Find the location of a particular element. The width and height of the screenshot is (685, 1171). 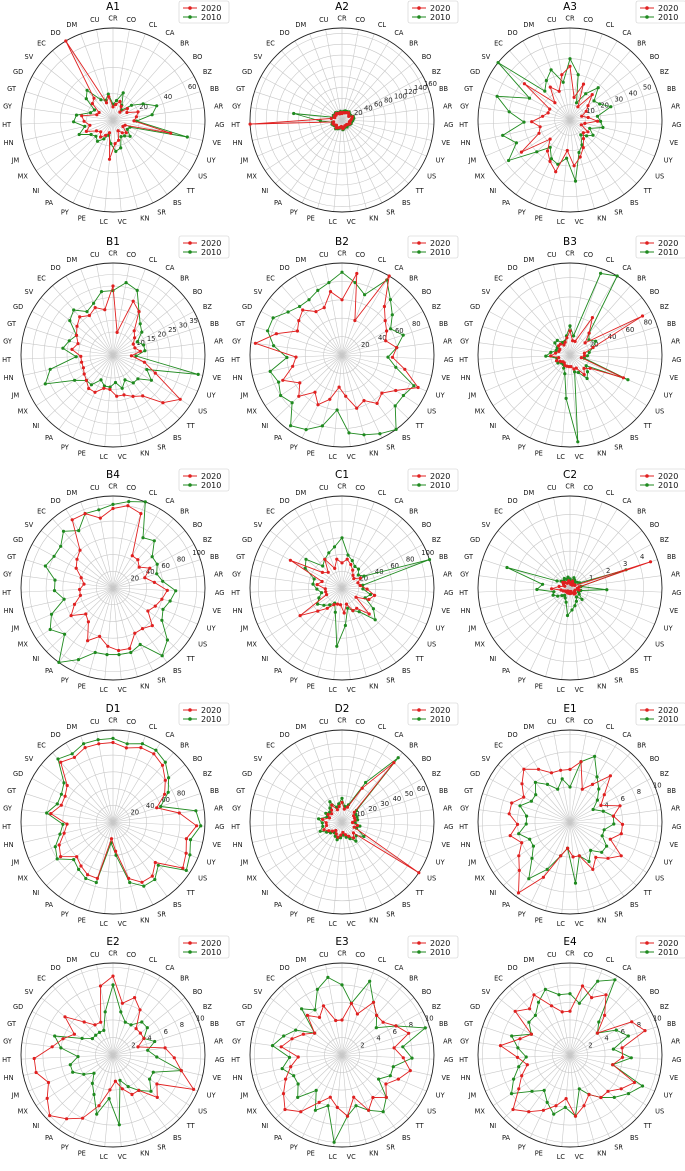

category-label: AG is located at coordinates (220, 593).